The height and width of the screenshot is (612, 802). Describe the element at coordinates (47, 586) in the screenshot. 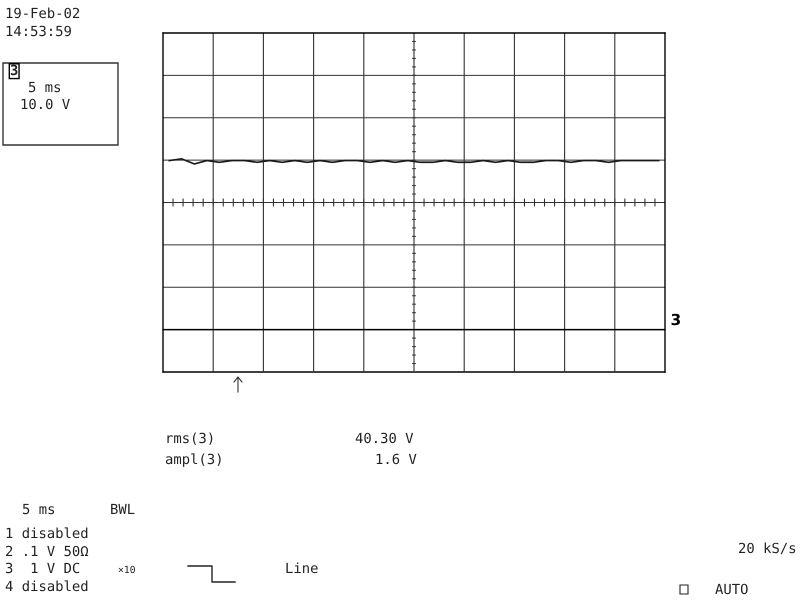

I see `text: 4 disabled` at that location.